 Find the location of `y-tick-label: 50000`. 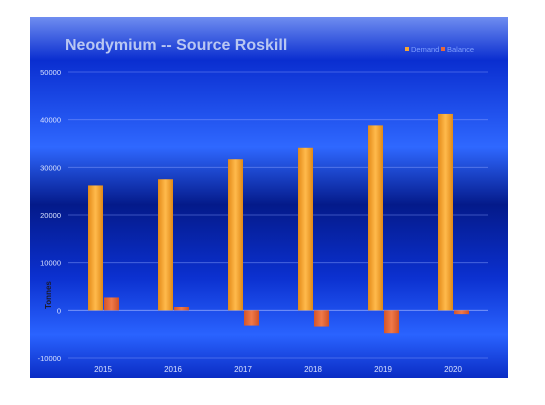

y-tick-label: 50000 is located at coordinates (50, 72).